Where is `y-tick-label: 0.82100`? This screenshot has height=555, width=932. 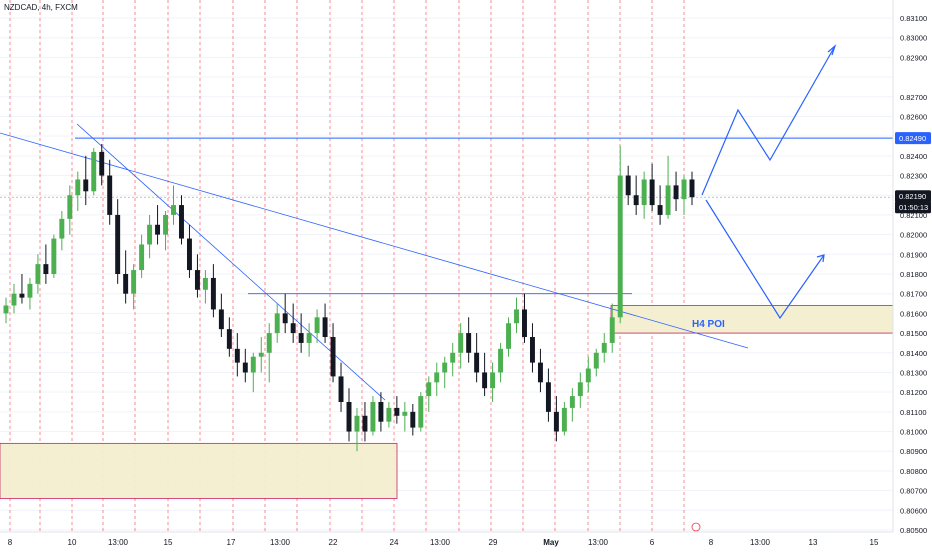
y-tick-label: 0.82100 is located at coordinates (913, 215).